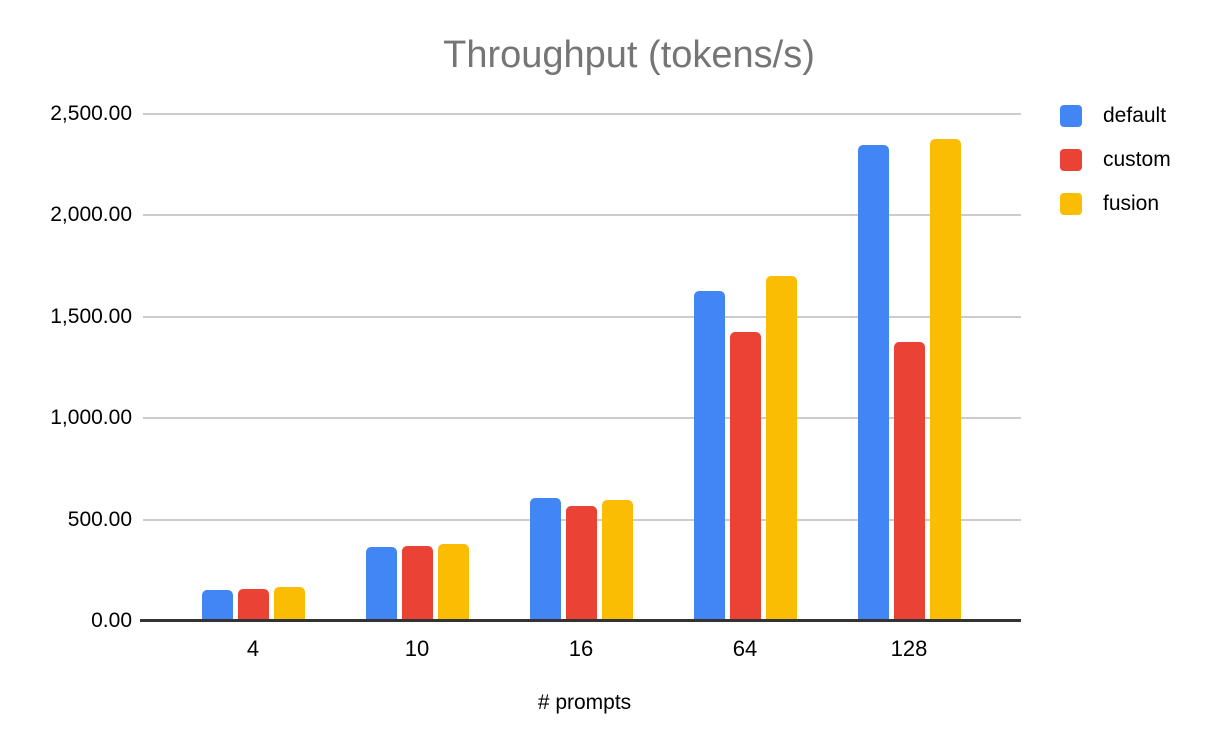  I want to click on legend-swatch-custom-icon, so click(1071, 160).